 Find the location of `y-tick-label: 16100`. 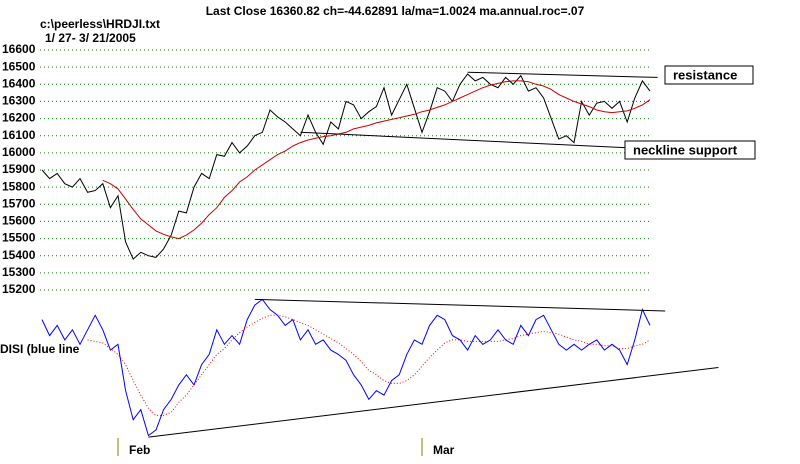

y-tick-label: 16100 is located at coordinates (19, 135).